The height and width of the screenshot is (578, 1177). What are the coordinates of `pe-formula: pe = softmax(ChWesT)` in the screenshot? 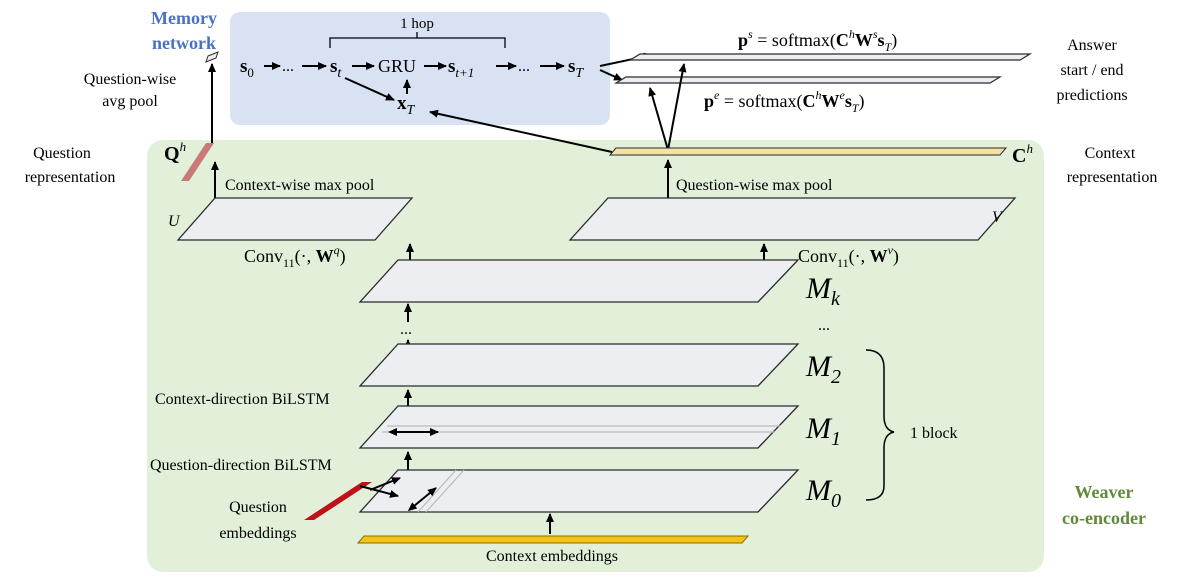 It's located at (784, 101).